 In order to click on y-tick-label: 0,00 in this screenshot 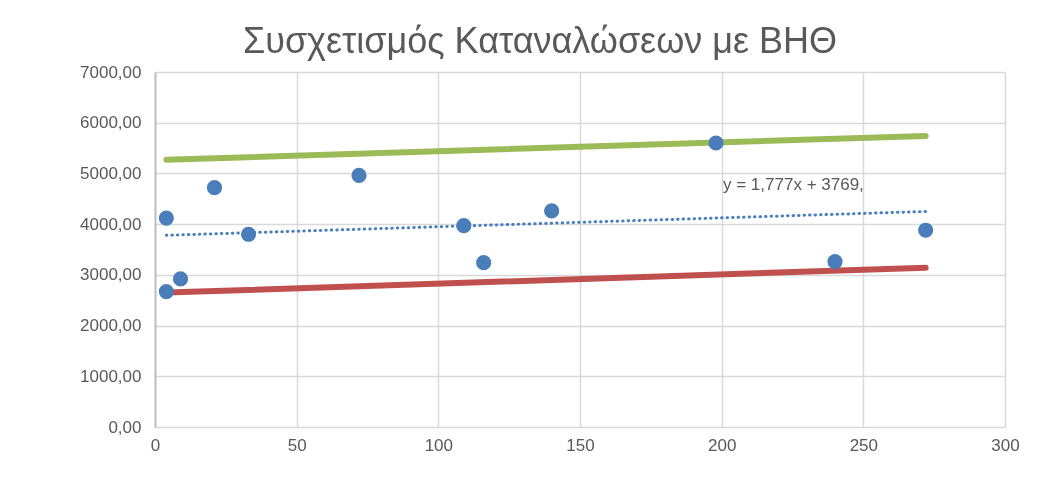, I will do `click(125, 427)`.